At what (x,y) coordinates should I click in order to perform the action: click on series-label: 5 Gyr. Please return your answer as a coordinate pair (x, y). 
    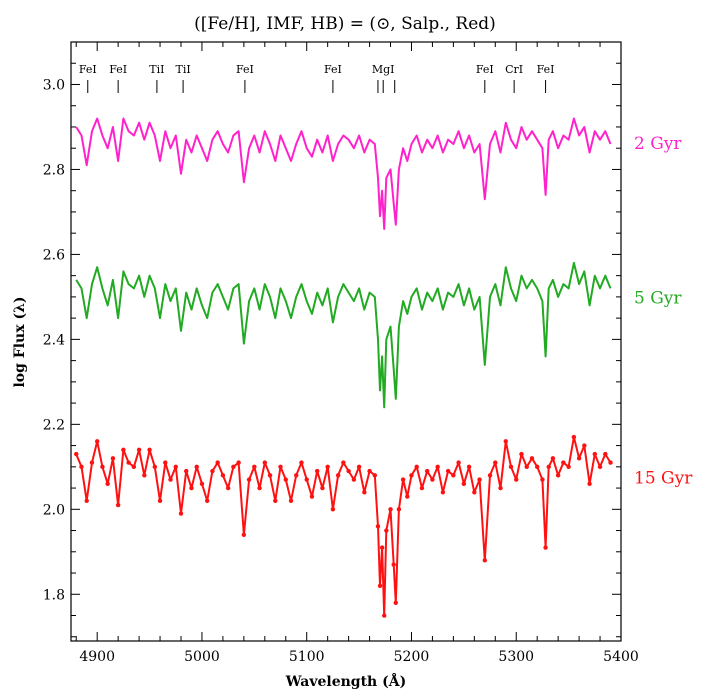
    Looking at the image, I should click on (658, 298).